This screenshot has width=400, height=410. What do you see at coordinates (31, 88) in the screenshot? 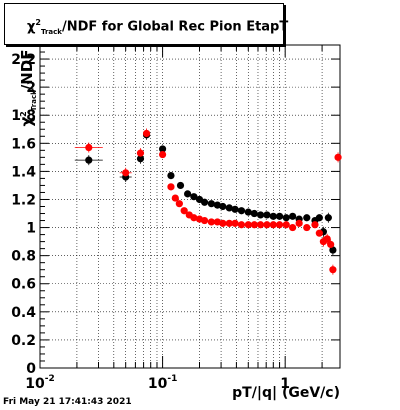
I see `y-tick-label: 2` at bounding box center [31, 88].